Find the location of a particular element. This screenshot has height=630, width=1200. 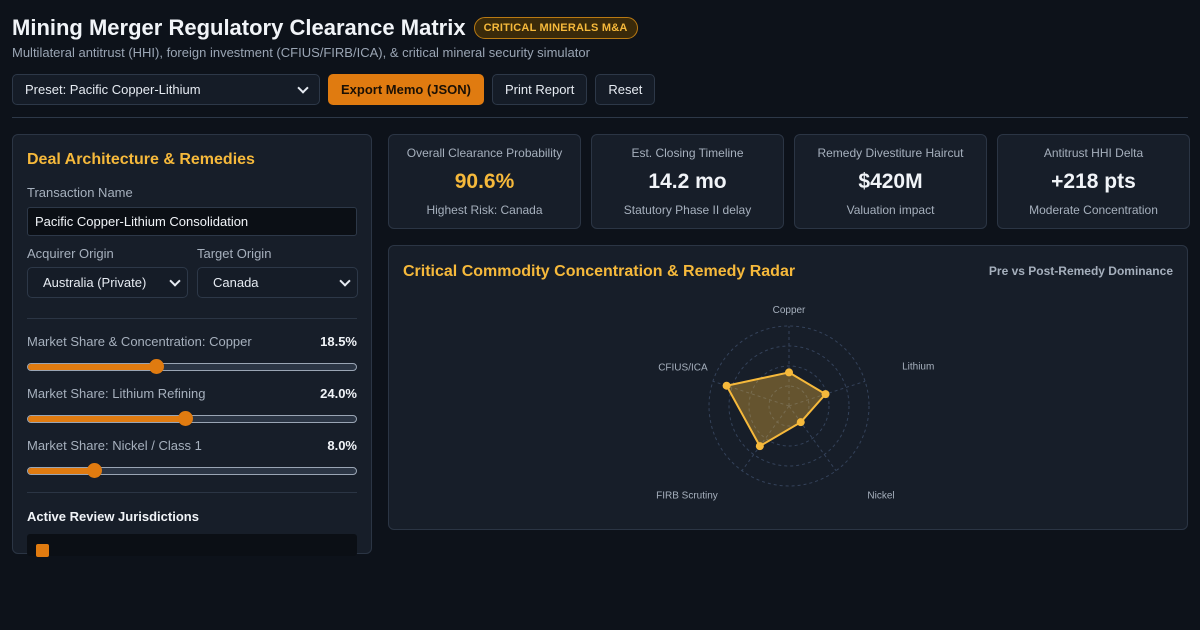

jurisdiction-row is located at coordinates (192, 545).